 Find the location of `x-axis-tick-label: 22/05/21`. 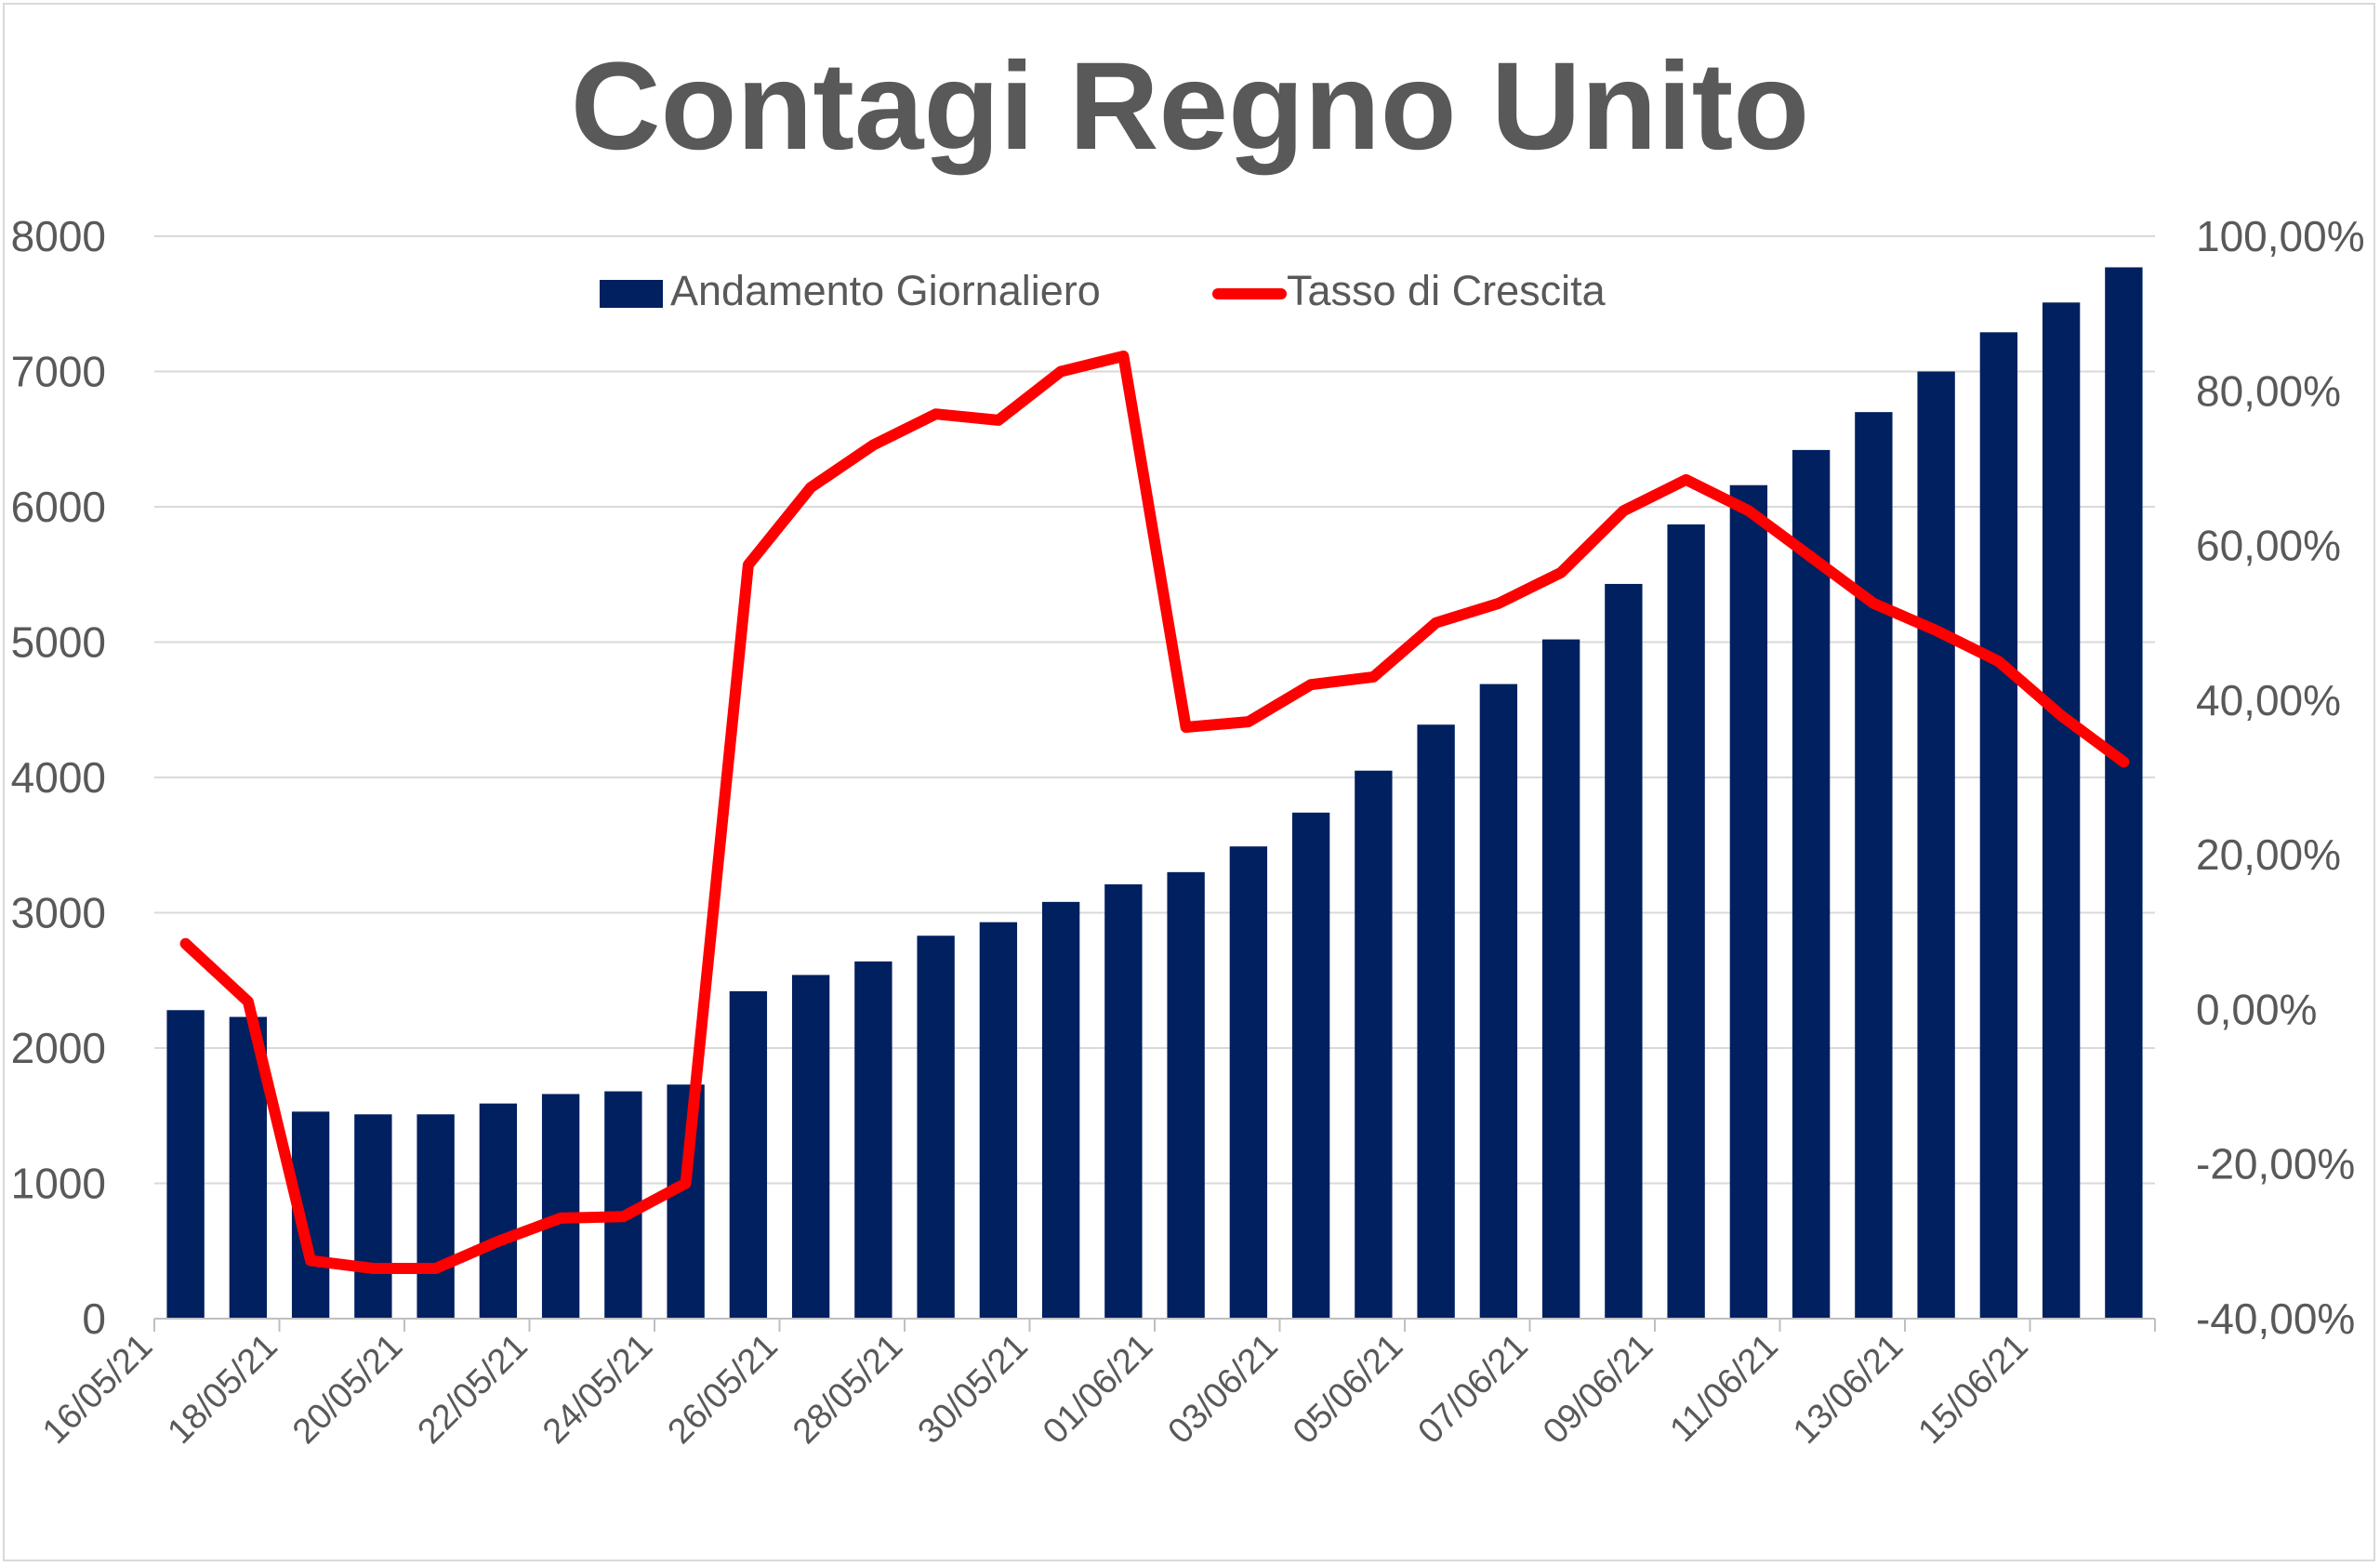

x-axis-tick-label: 22/05/21 is located at coordinates (473, 1390).